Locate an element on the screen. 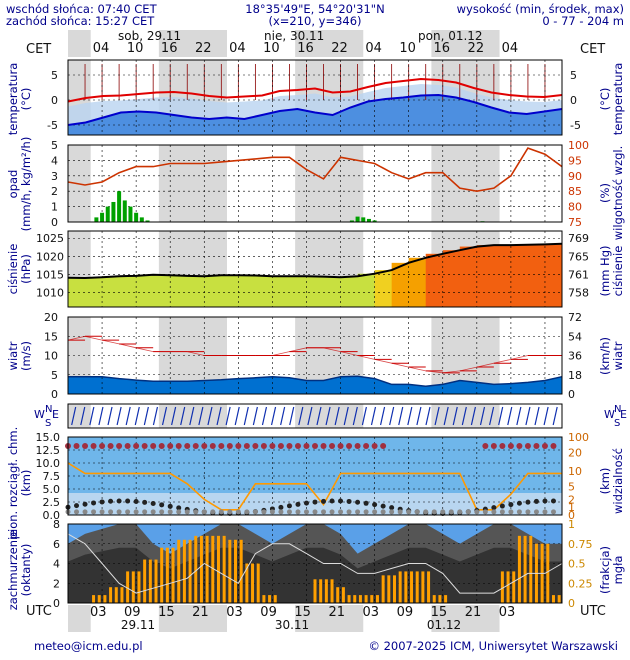  compass-n-left: N is located at coordinates (48, 409).